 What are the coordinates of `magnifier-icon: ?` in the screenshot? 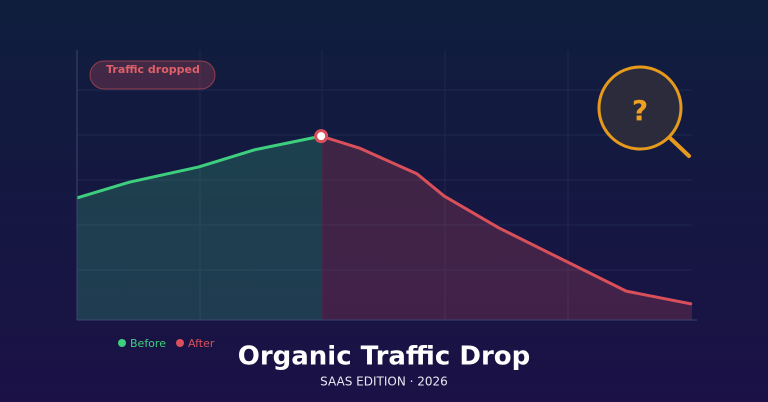 It's located at (640, 110).